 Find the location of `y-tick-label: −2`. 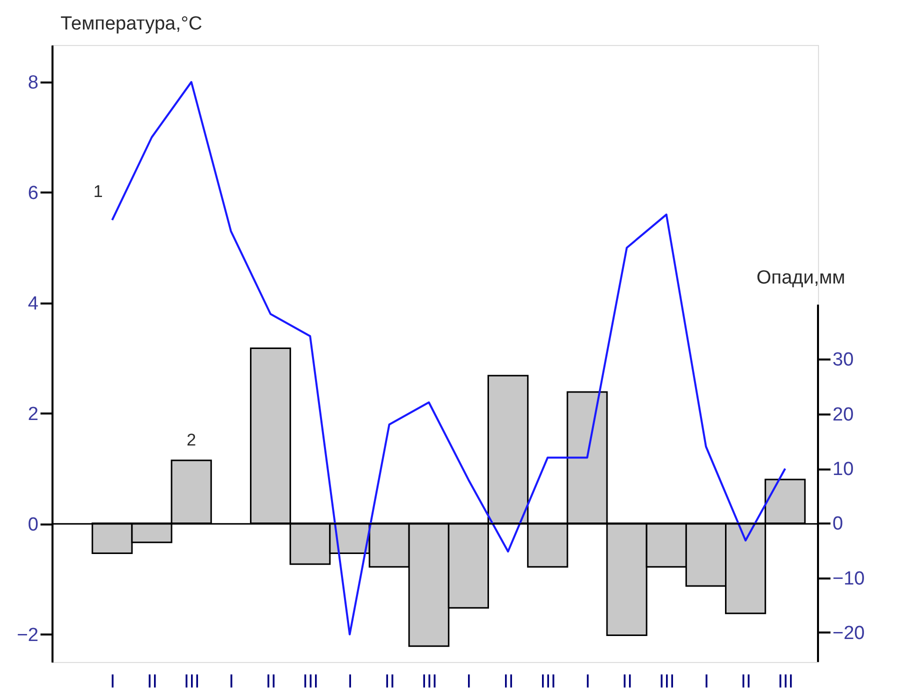

y-tick-label: −2 is located at coordinates (27, 635).